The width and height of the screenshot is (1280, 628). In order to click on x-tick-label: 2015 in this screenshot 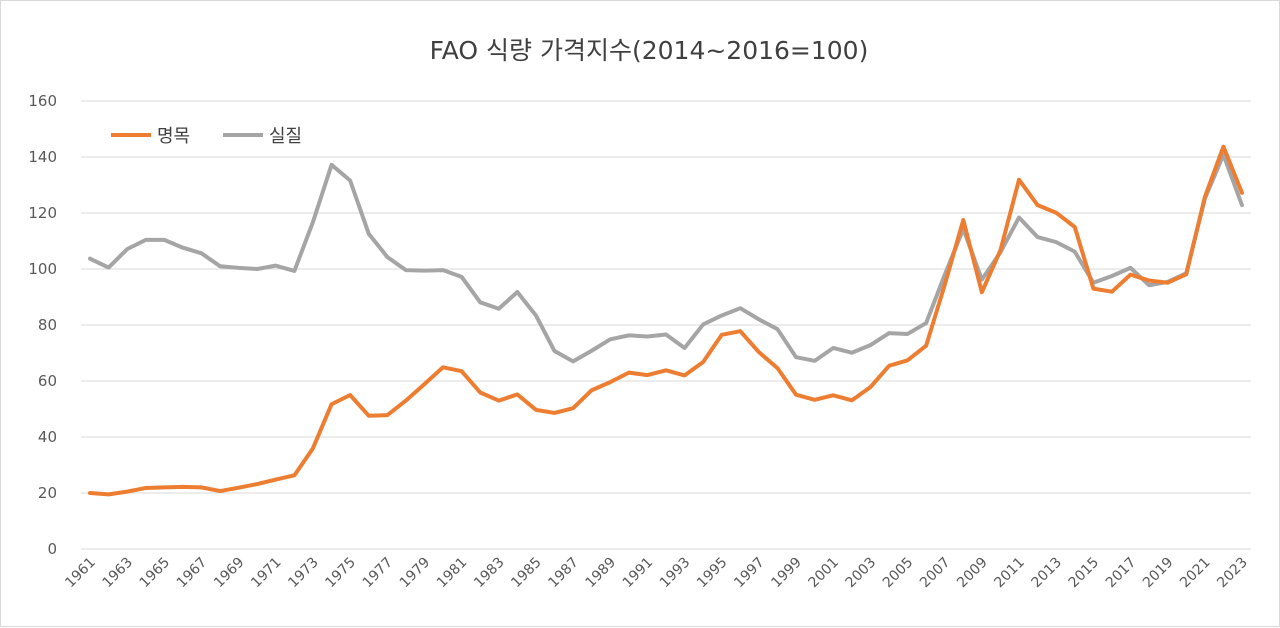, I will do `click(1084, 573)`.